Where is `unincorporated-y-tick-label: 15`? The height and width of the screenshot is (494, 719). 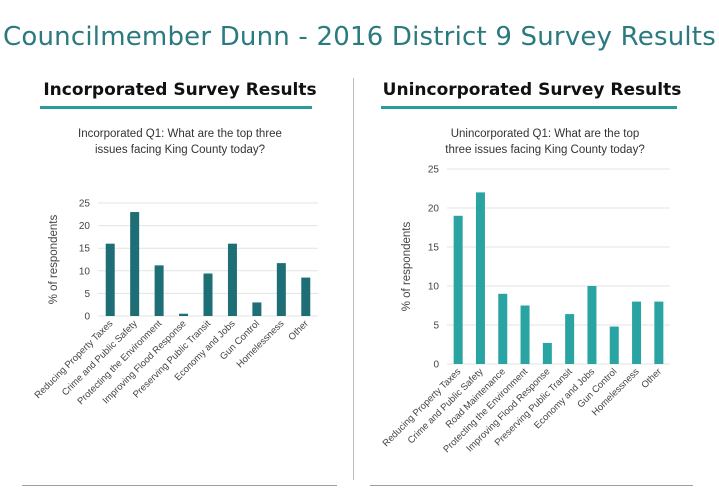 unincorporated-y-tick-label: 15 is located at coordinates (434, 248).